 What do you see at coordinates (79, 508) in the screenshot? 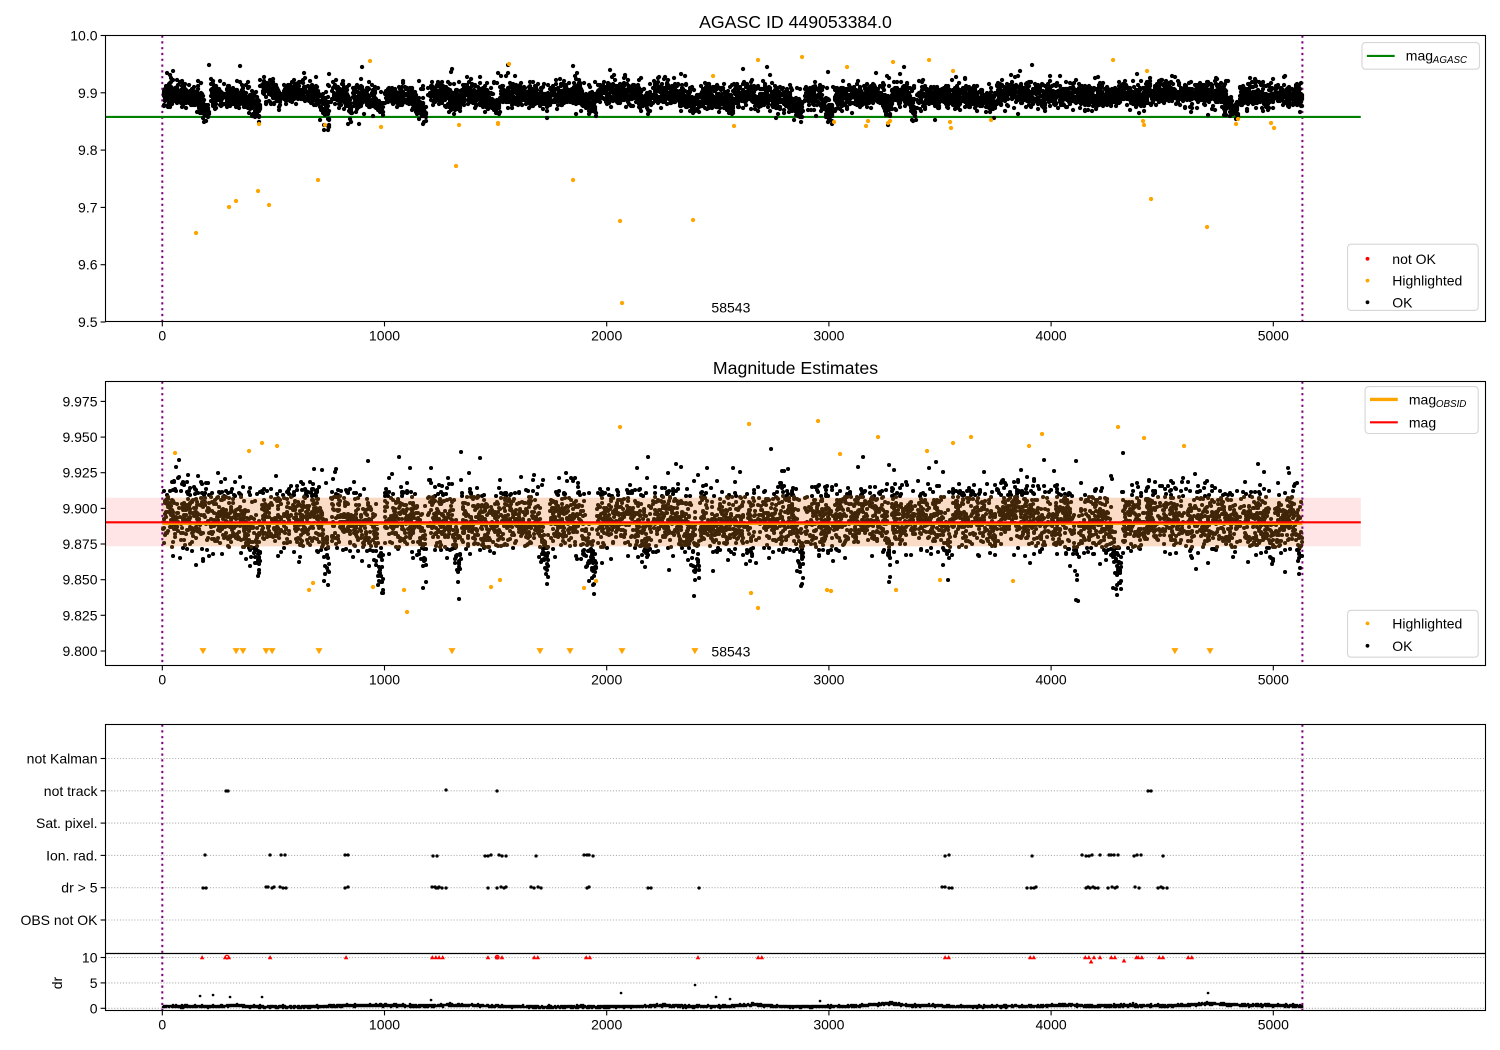
I see `svg-text: 9.900` at bounding box center [79, 508].